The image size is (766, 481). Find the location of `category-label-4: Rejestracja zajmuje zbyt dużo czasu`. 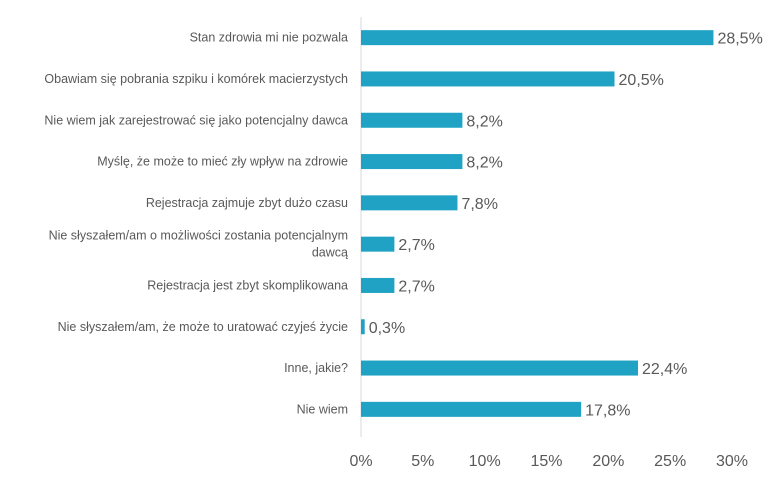

category-label-4: Rejestracja zajmuje zbyt dużo czasu is located at coordinates (247, 203).